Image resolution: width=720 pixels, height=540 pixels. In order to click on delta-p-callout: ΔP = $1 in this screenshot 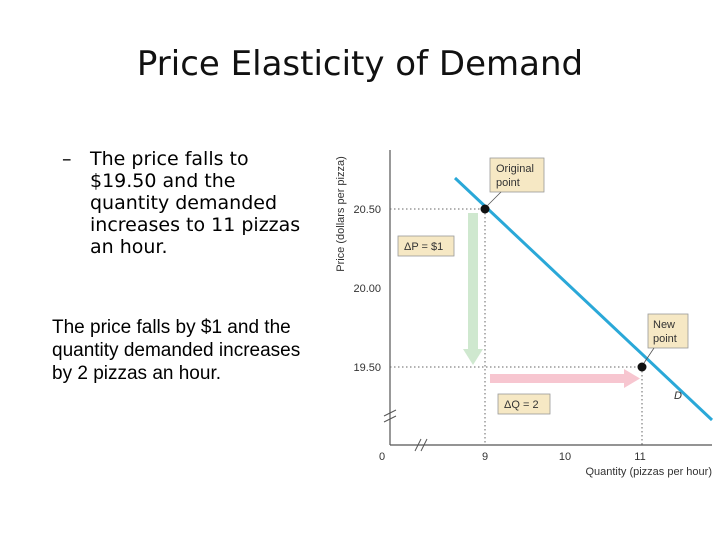, I will do `click(426, 246)`.